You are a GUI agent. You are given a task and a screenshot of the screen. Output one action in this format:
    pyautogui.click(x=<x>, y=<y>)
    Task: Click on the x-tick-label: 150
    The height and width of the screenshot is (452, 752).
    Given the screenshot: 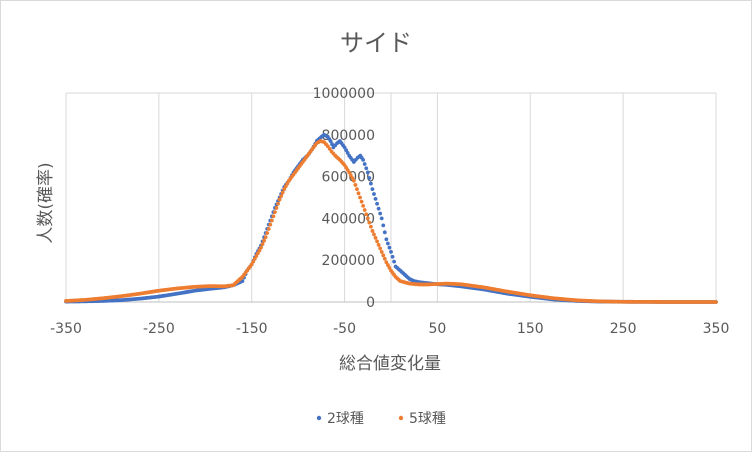 What is the action you would take?
    pyautogui.click(x=530, y=329)
    